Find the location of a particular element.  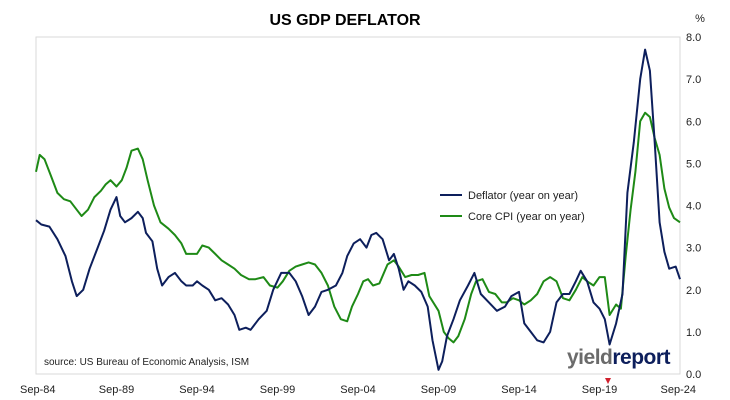

y-tick-label: 0.0 is located at coordinates (693, 375).